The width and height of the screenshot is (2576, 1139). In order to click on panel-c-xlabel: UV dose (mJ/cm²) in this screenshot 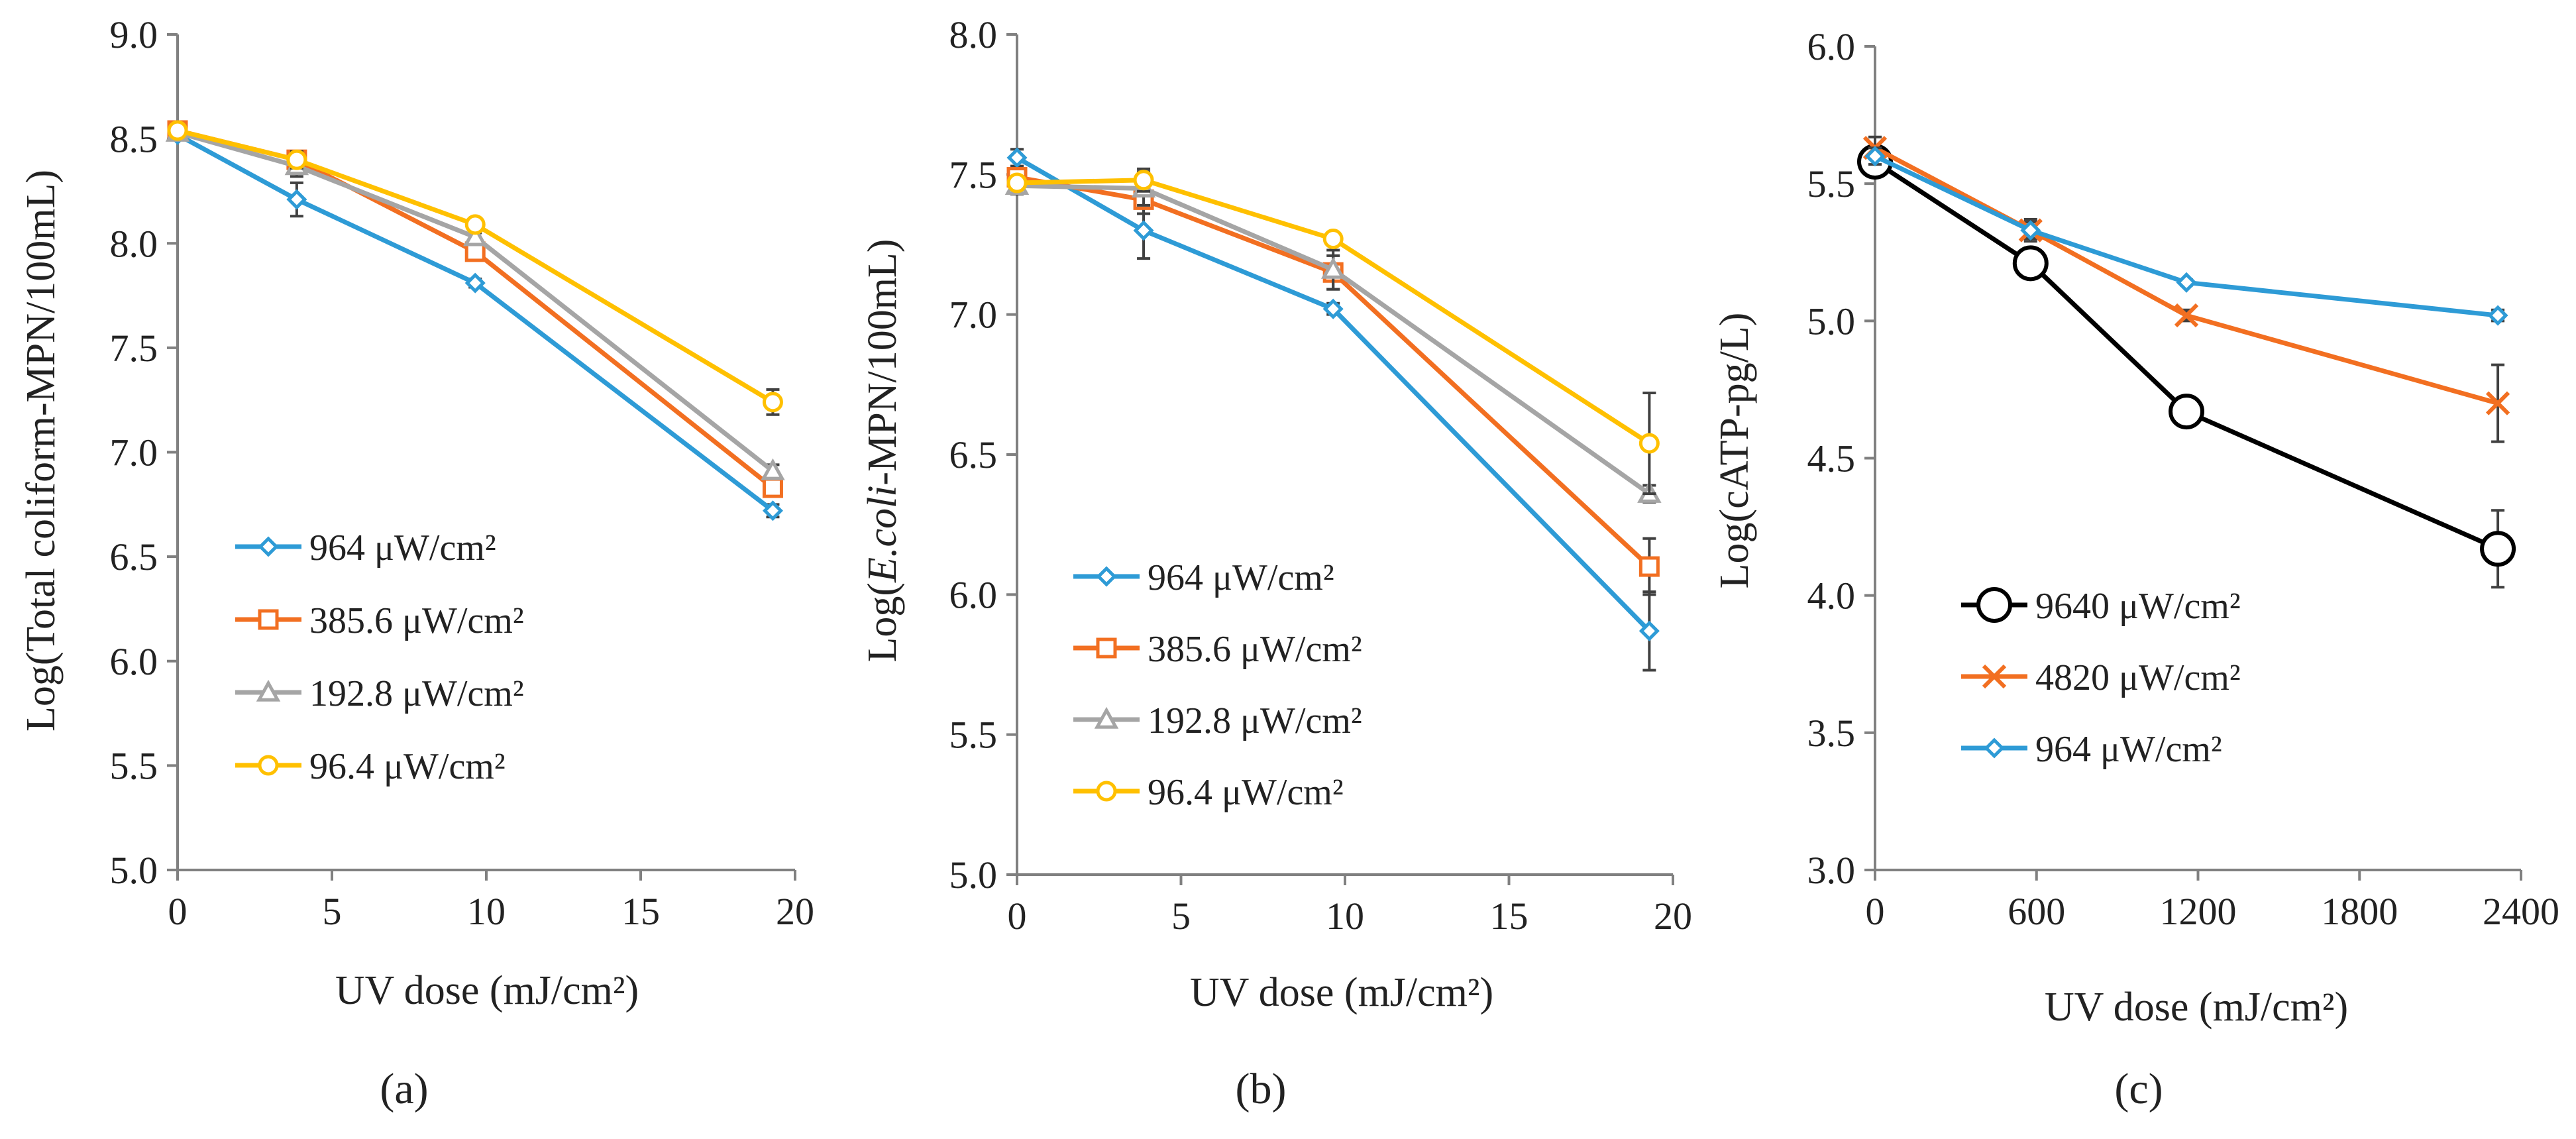, I will do `click(2196, 1008)`.